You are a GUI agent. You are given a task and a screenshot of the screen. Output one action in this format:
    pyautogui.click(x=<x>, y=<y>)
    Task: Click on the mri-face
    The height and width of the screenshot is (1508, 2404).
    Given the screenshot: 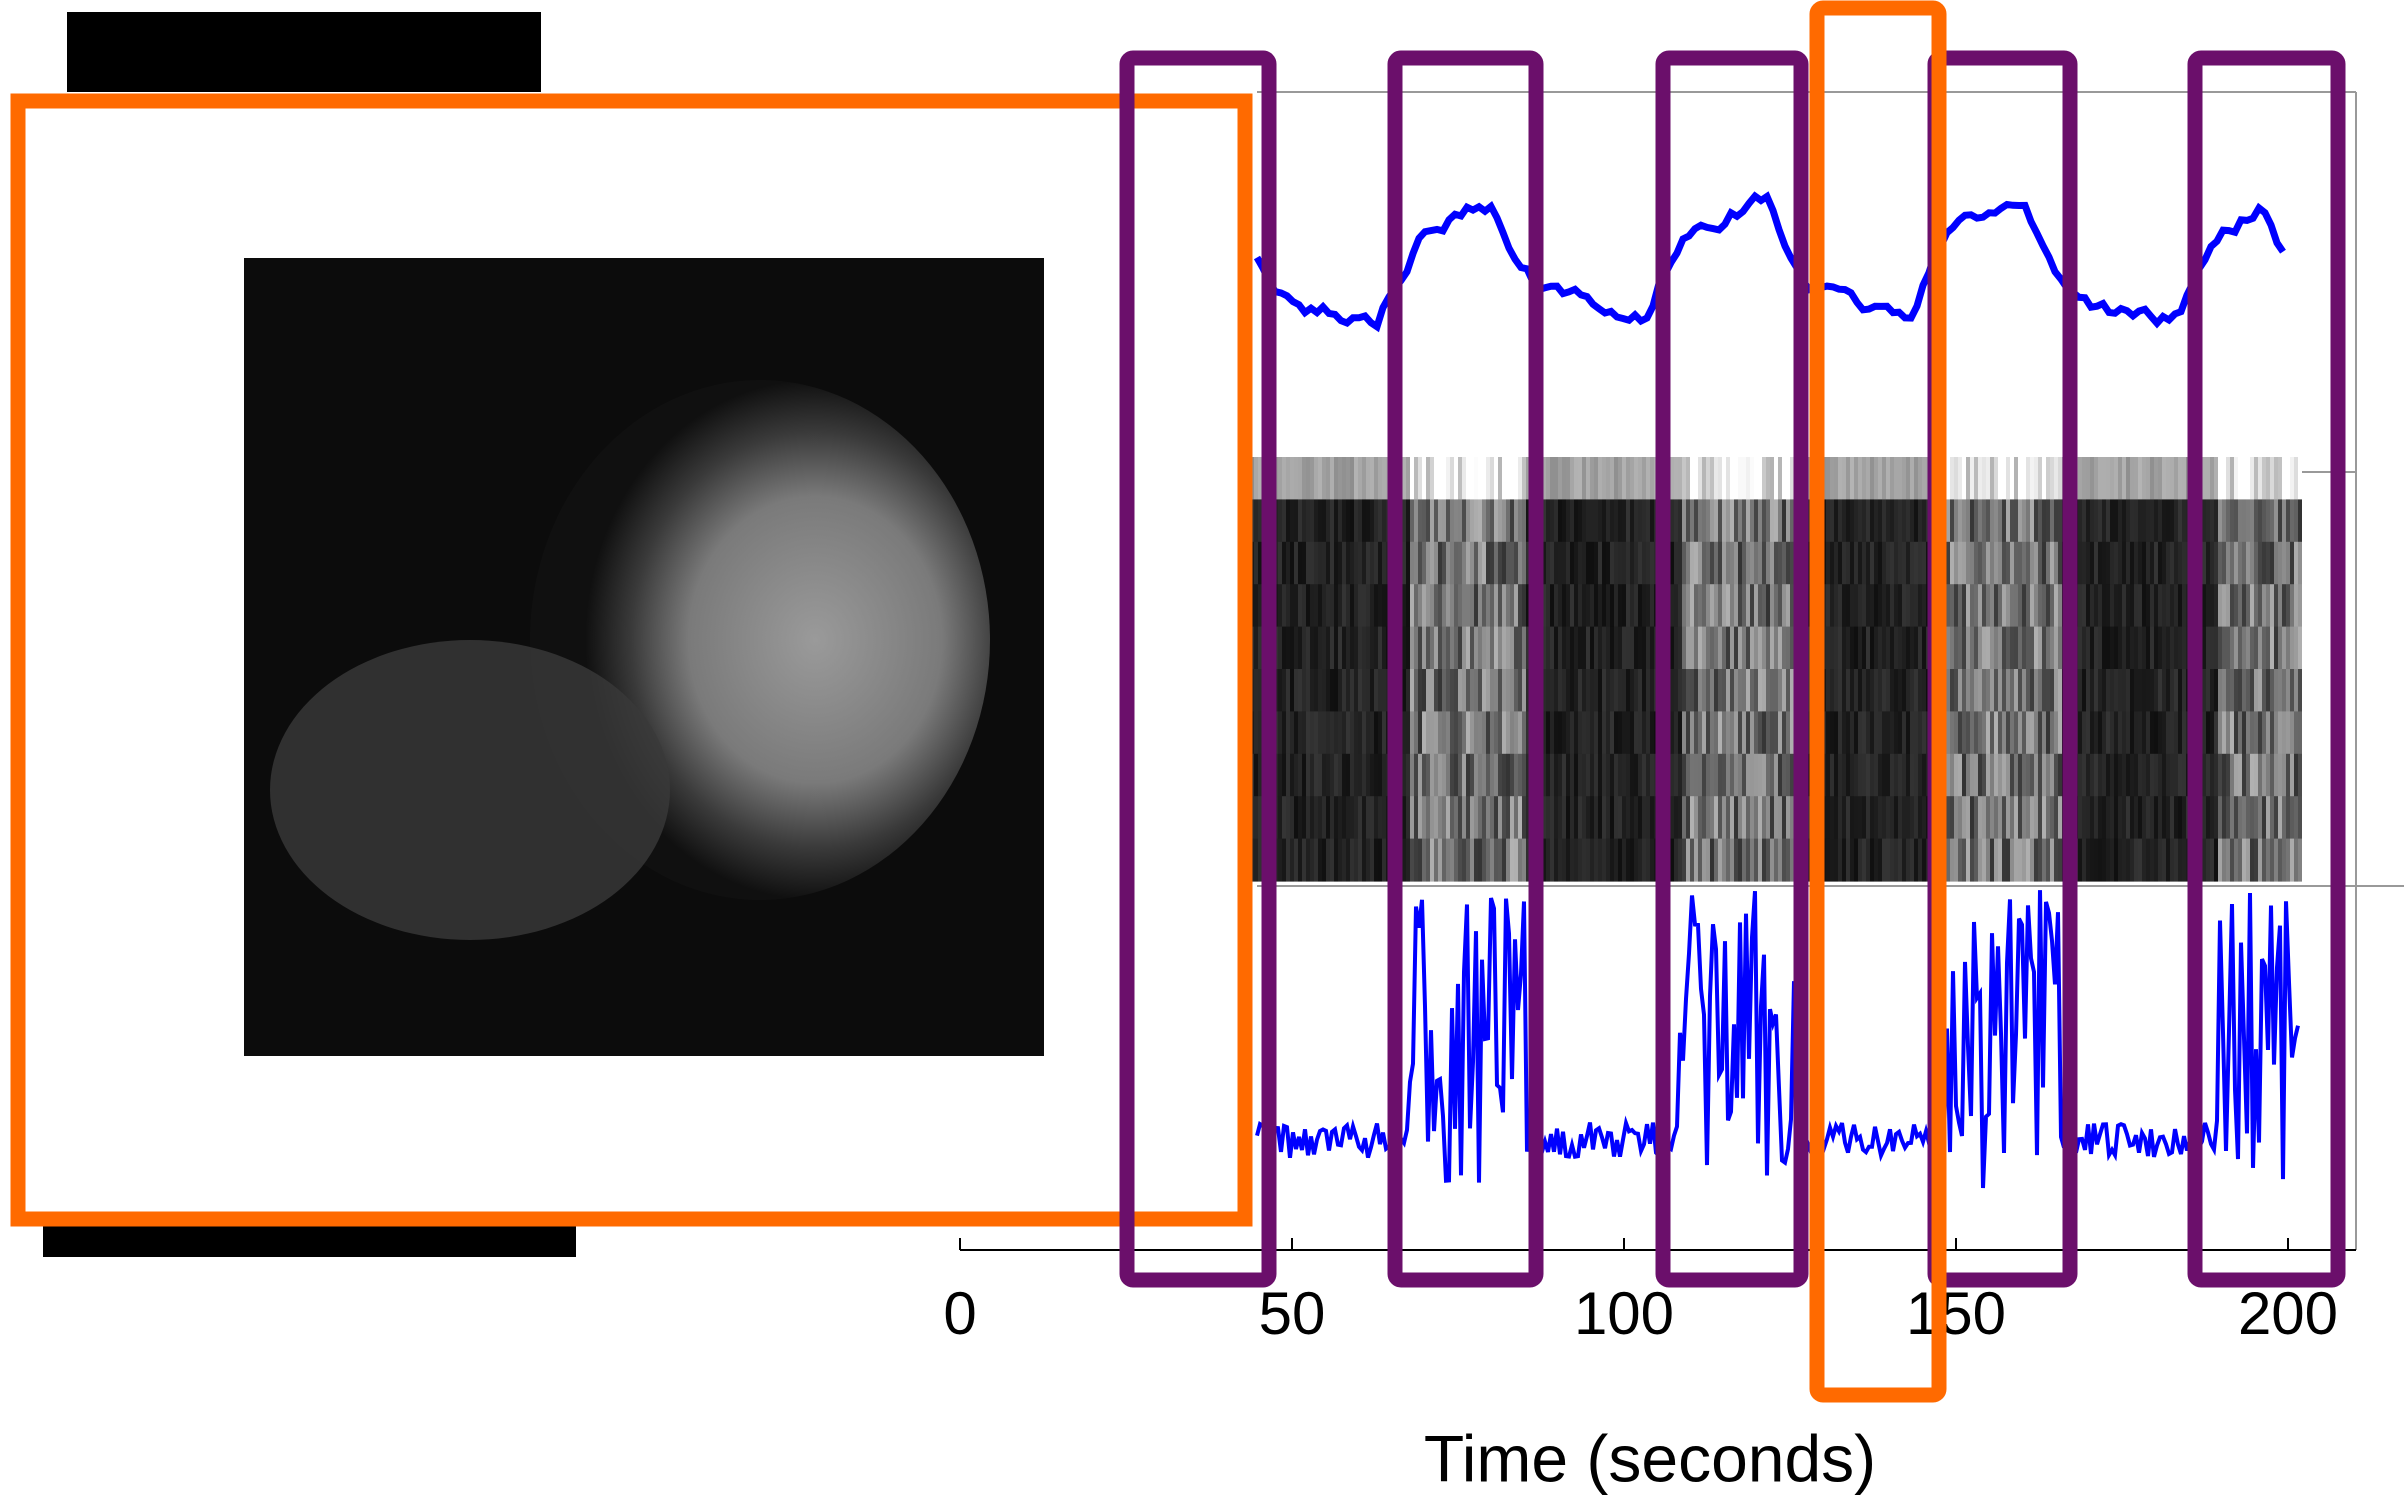 What is the action you would take?
    pyautogui.click(x=470, y=790)
    